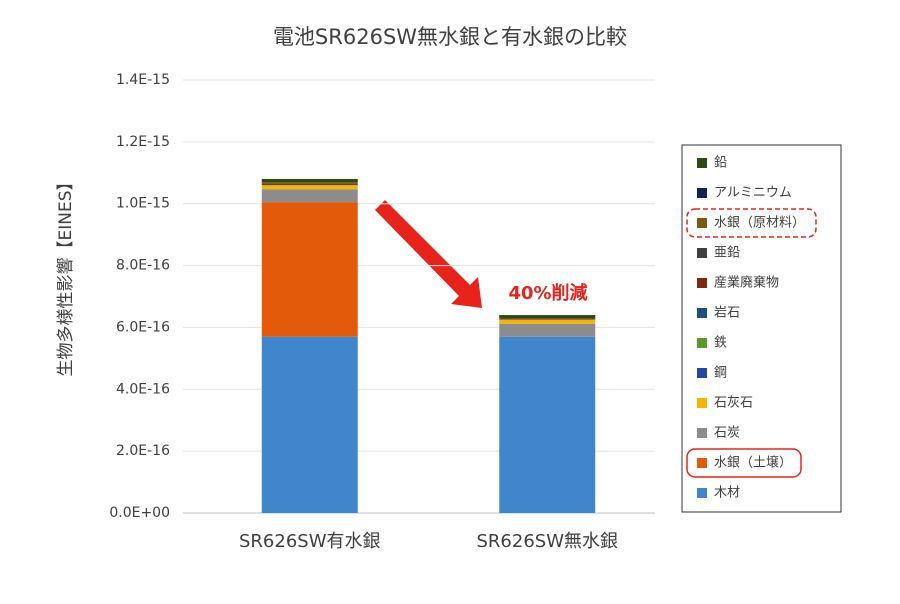  What do you see at coordinates (753, 463) in the screenshot?
I see `legend-label: 水銀（土壌）` at bounding box center [753, 463].